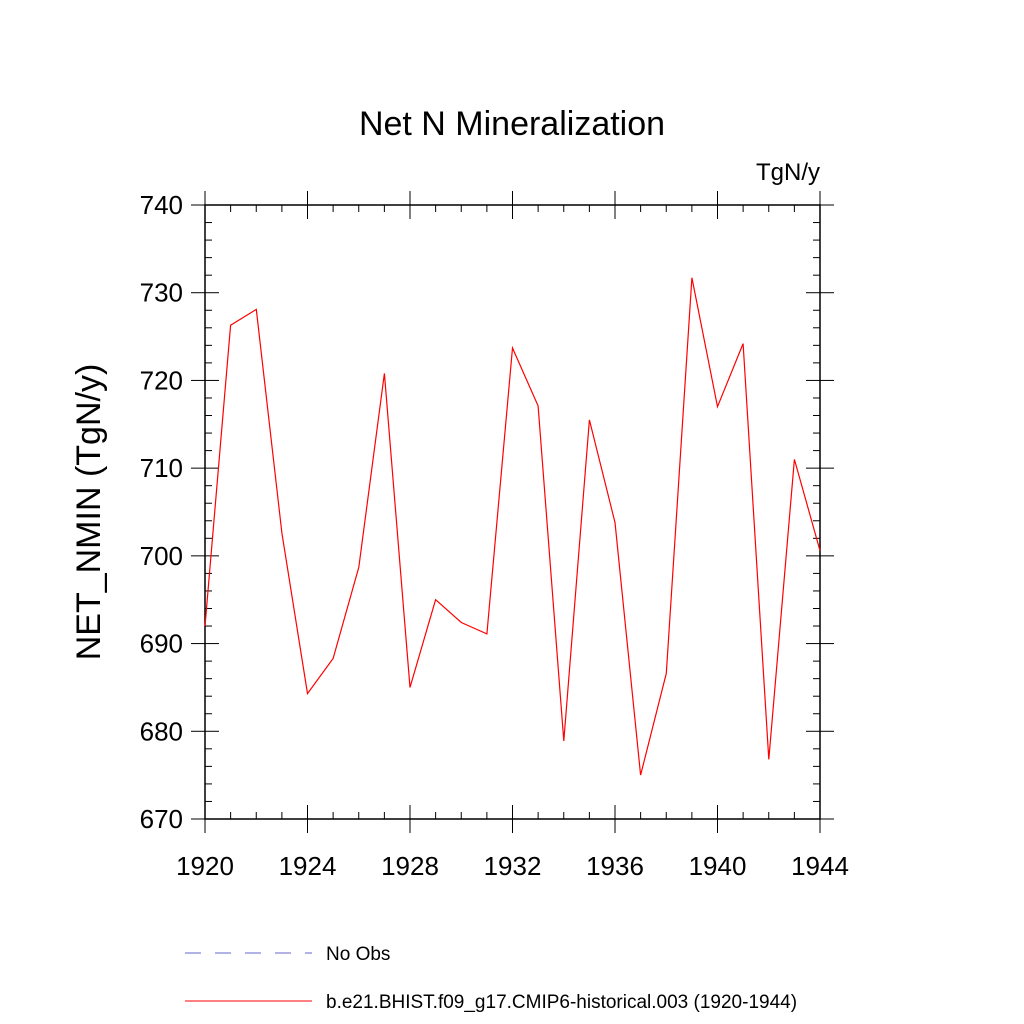  I want to click on y-tick-label: 740, so click(161, 205).